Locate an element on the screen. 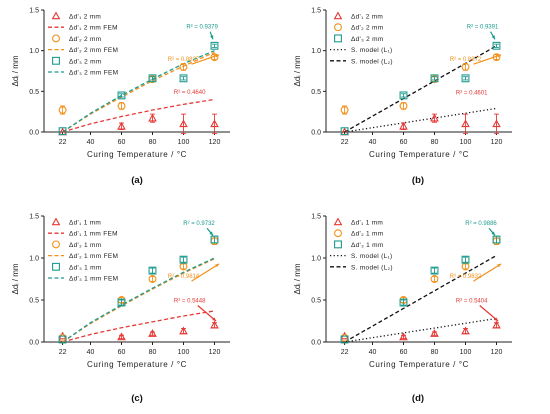 The height and width of the screenshot is (414, 550). r-squared-label: R² = 0.9814 is located at coordinates (184, 277).